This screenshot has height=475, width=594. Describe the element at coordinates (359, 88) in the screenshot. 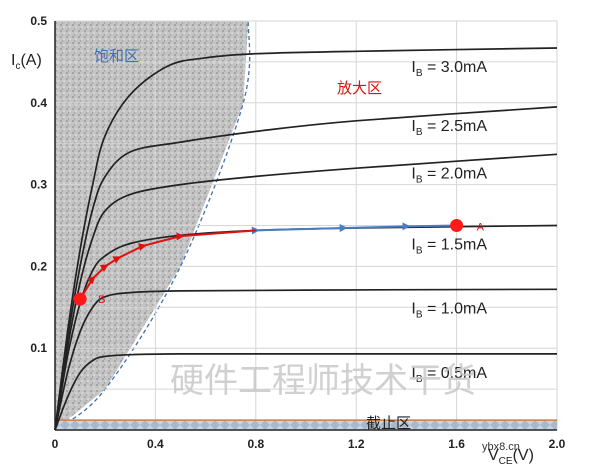

I see `active-label: 放大区` at that location.